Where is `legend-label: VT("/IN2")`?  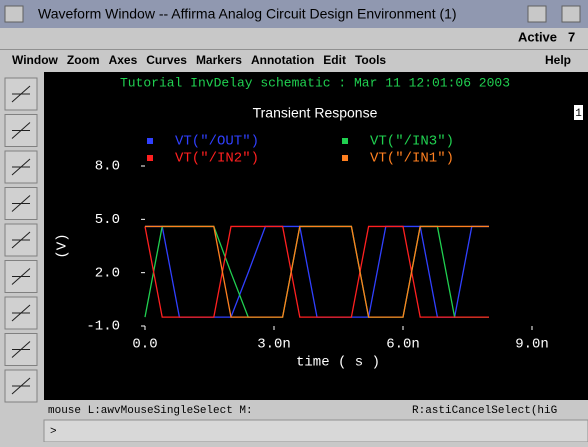 legend-label: VT("/IN2") is located at coordinates (217, 159).